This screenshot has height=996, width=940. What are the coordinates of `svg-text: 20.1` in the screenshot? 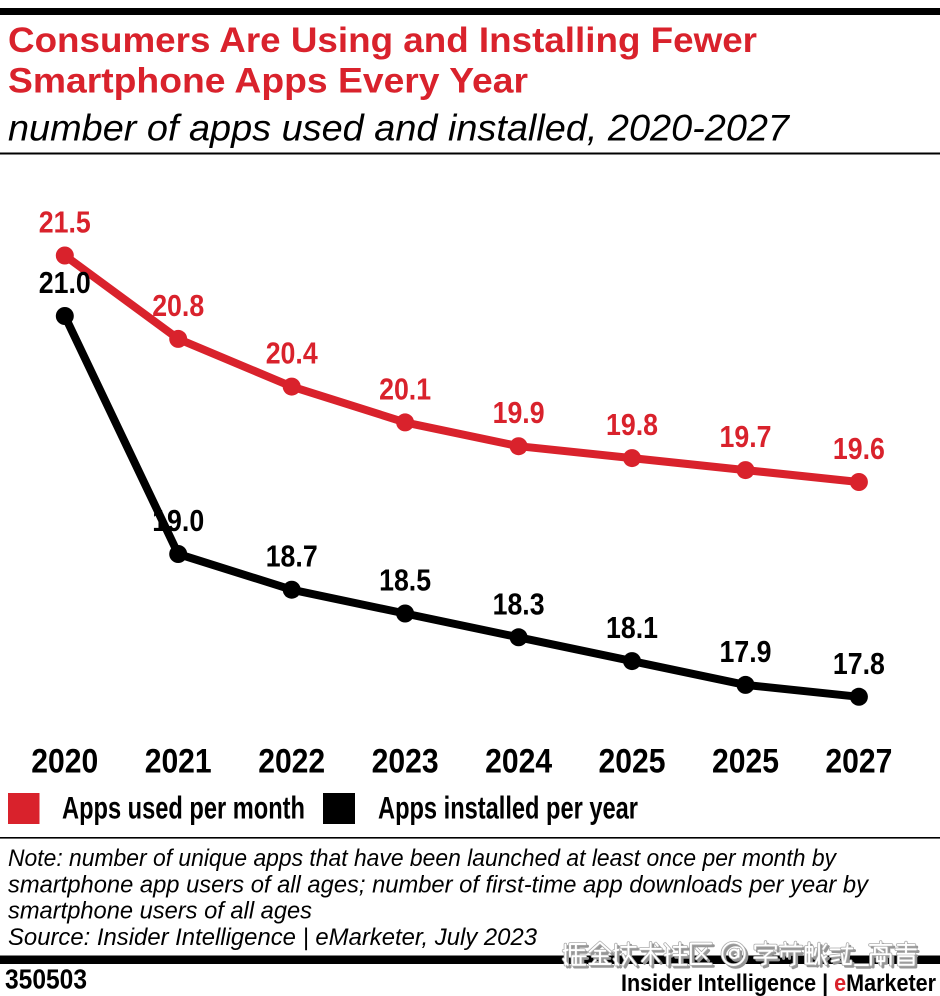 It's located at (405, 388).